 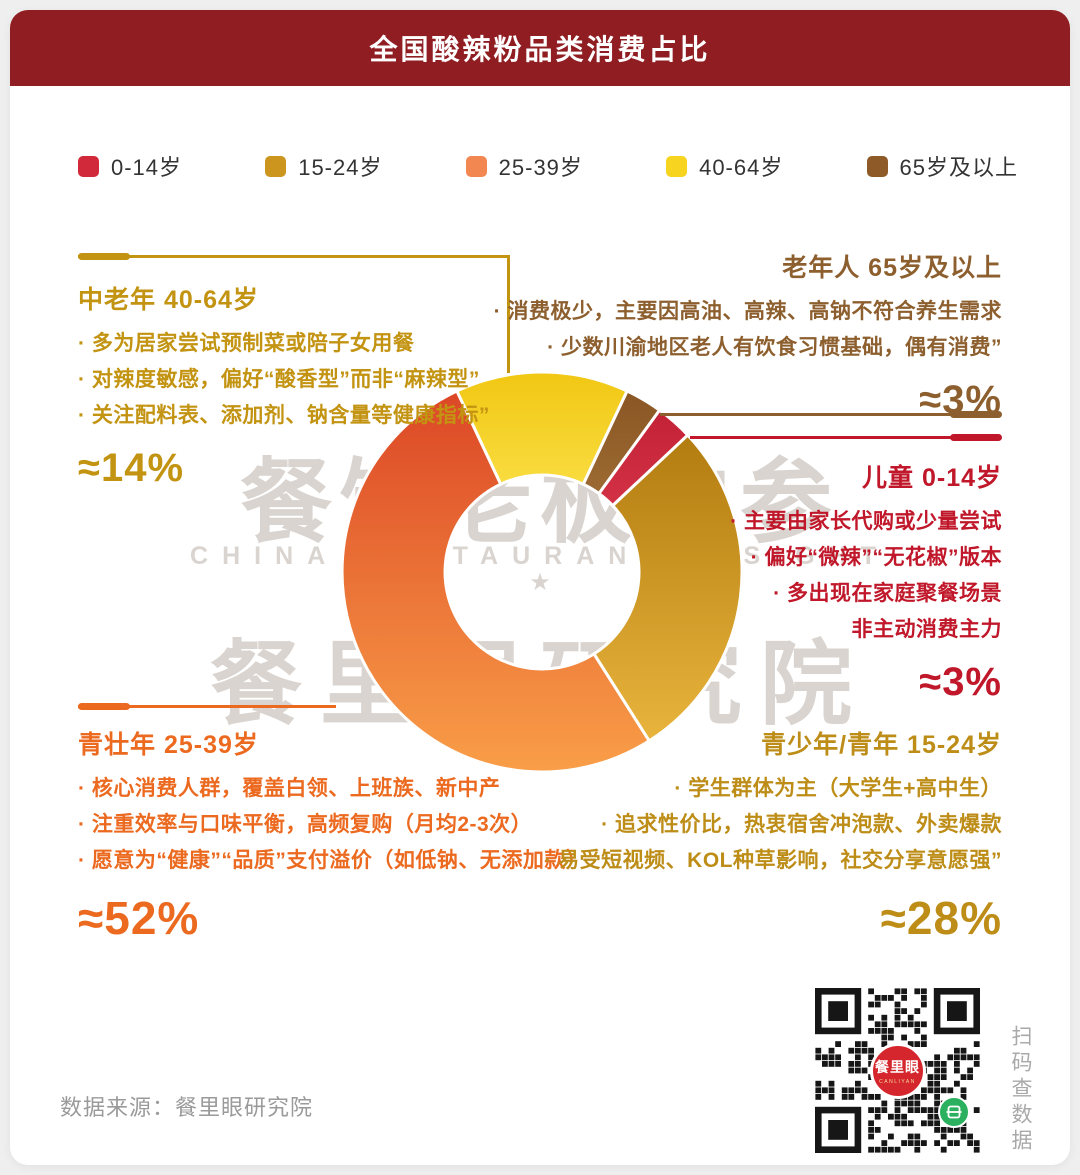 What do you see at coordinates (866, 521) in the screenshot?
I see `section-bullet: · 主要由家长代购或少量尝试` at bounding box center [866, 521].